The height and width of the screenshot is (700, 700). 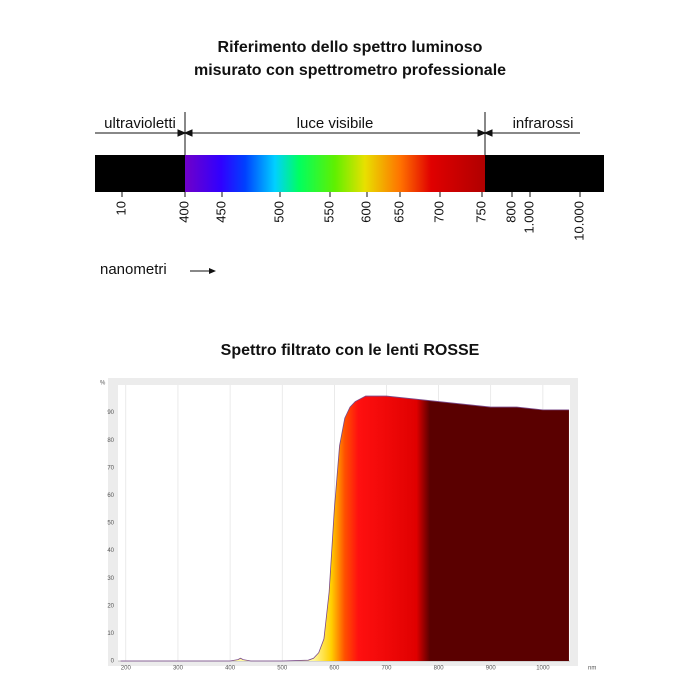 I want to click on tick-label: 10.000, so click(x=578, y=221).